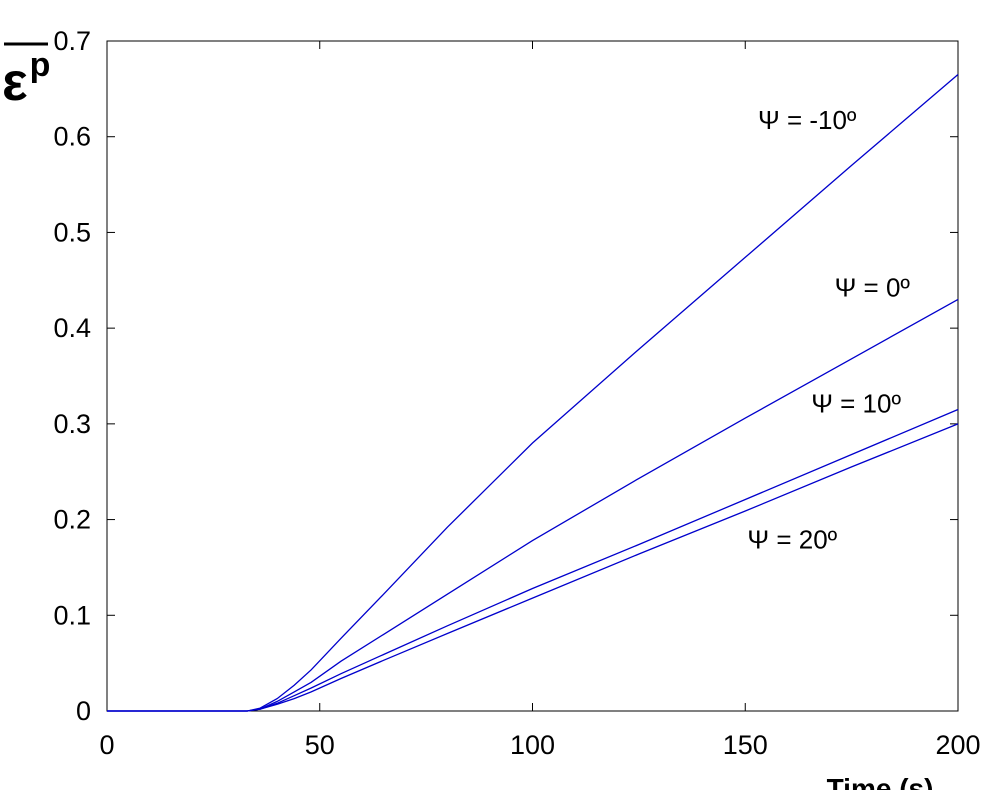 This screenshot has height=790, width=992. Describe the element at coordinates (807, 120) in the screenshot. I see `series-label: Ψ = -10º` at that location.